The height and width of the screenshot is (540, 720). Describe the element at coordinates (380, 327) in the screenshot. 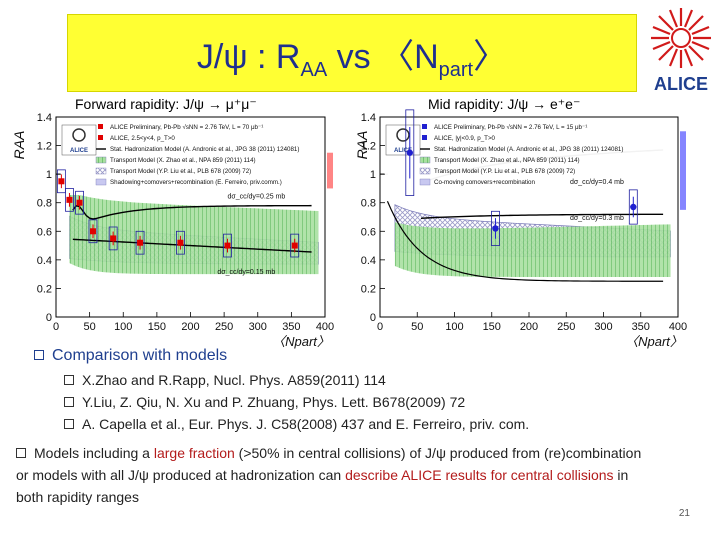

I see `x-tick-label: 0` at that location.